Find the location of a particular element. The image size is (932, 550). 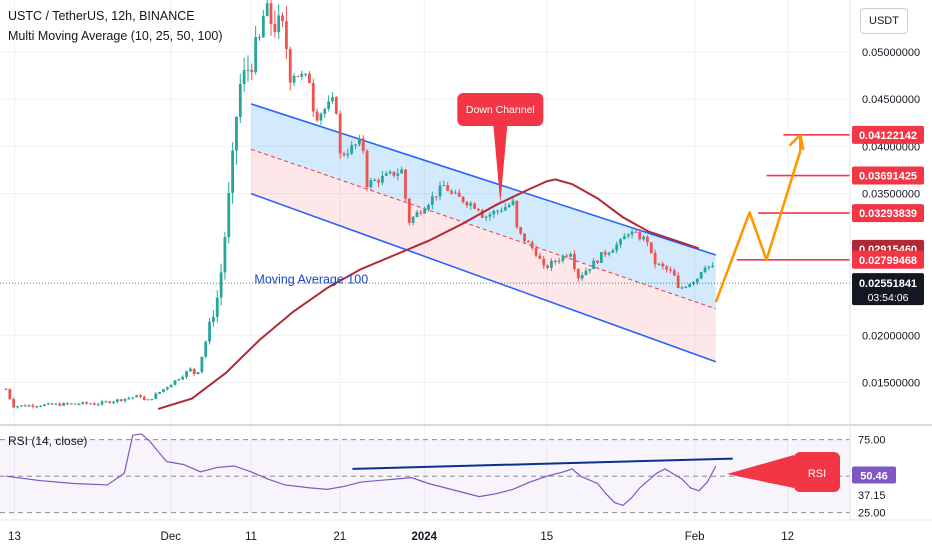

time-axis-tick: Feb is located at coordinates (695, 537).